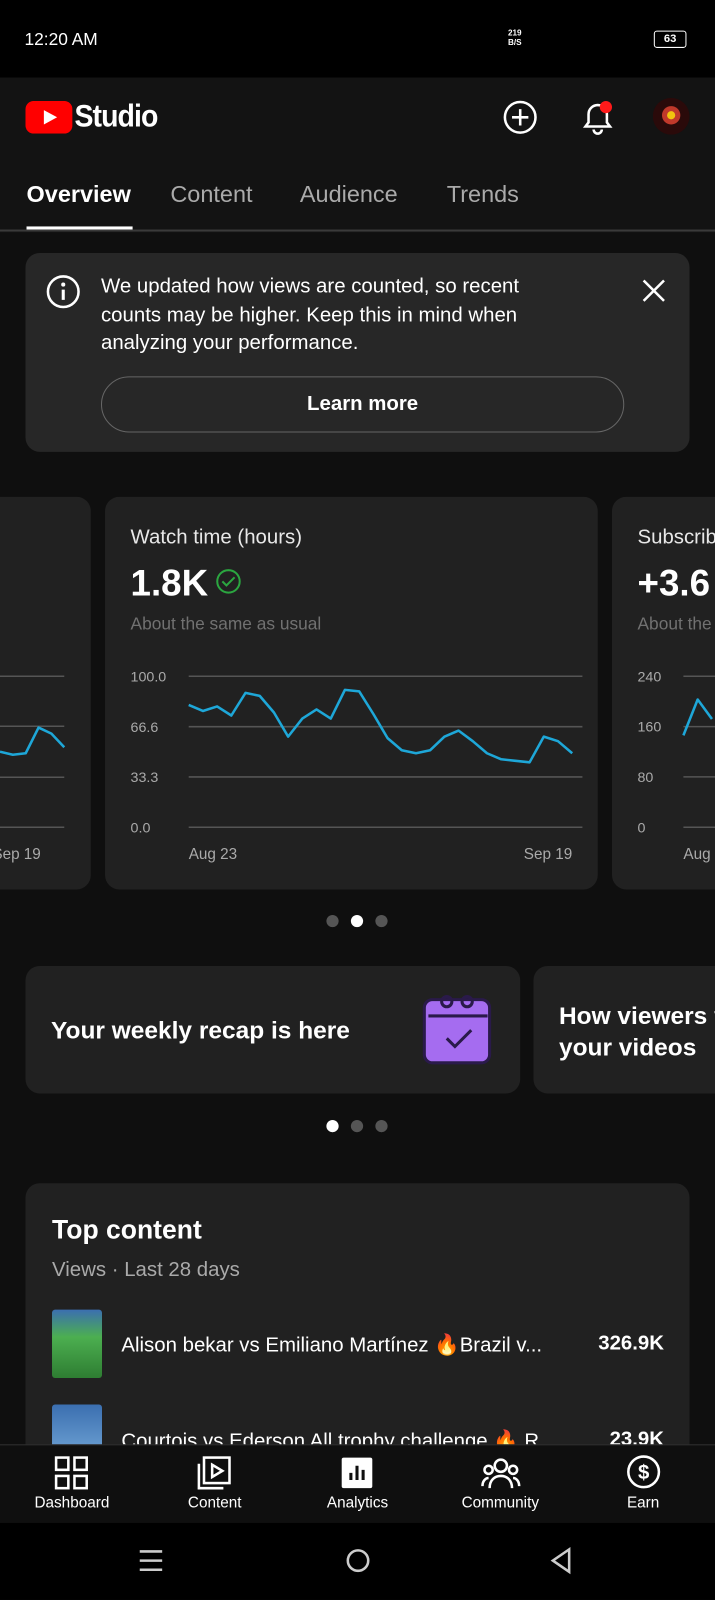  Describe the element at coordinates (631, 1343) in the screenshot. I see `video-views: 326.9K` at that location.